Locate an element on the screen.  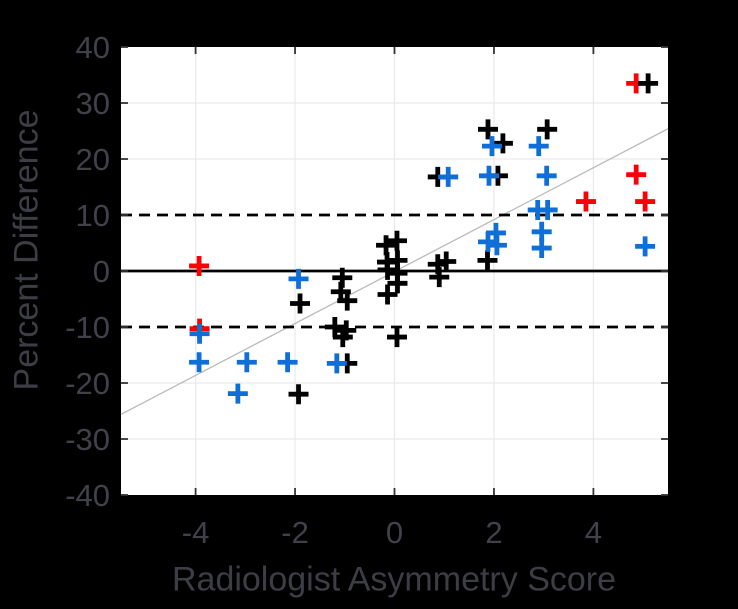
x-tick-label: 4 is located at coordinates (593, 532).